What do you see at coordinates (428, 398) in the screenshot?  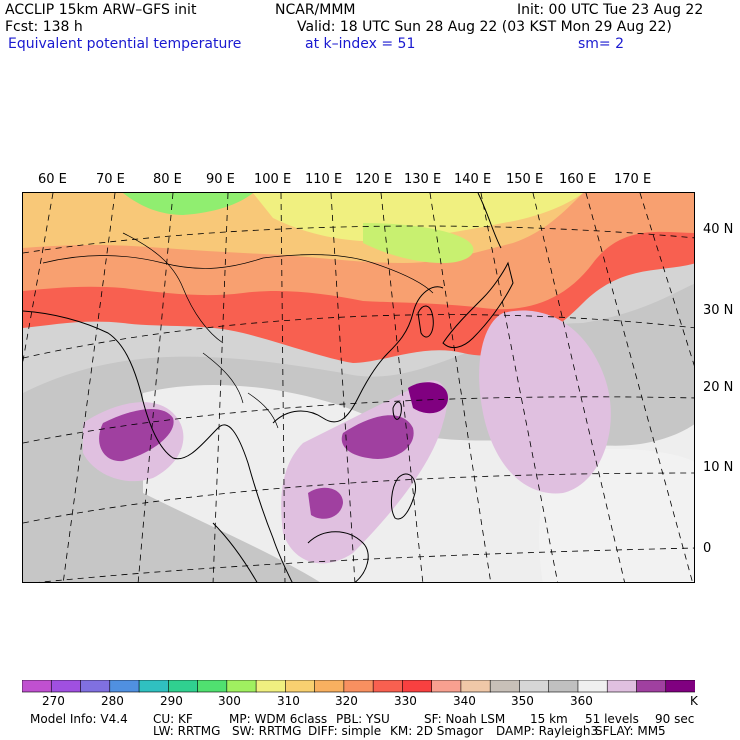 I see `field-375-typhoon` at bounding box center [428, 398].